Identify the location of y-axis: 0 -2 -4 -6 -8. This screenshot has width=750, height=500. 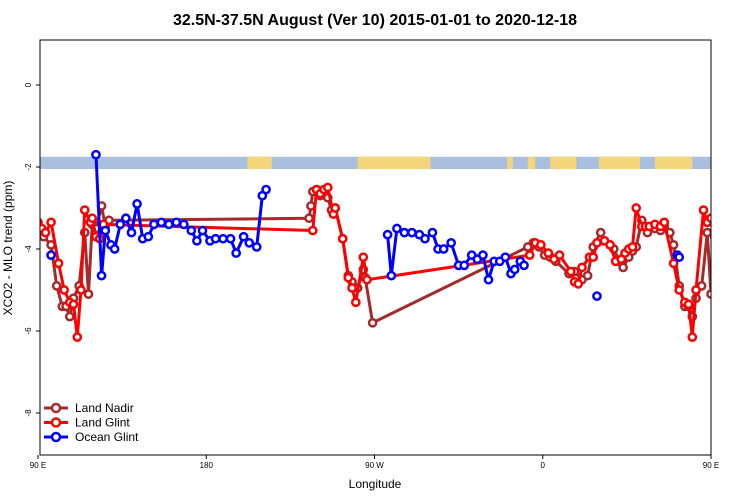
(32, 249).